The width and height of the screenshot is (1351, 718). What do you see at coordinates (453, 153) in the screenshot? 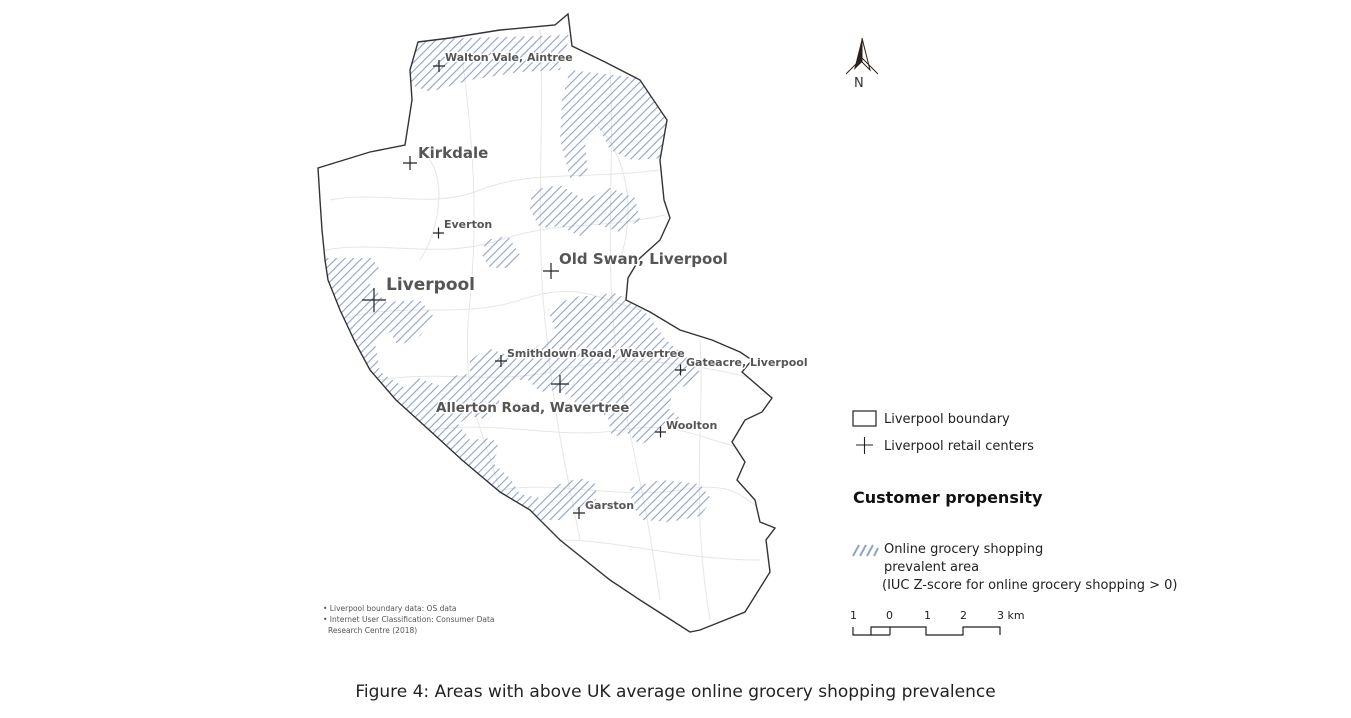
I see `label-kirkdale: Kirkdale` at bounding box center [453, 153].